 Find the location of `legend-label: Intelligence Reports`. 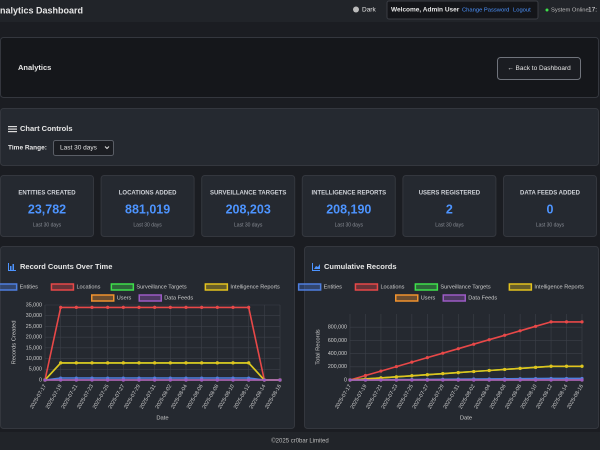

legend-label: Intelligence Reports is located at coordinates (255, 287).